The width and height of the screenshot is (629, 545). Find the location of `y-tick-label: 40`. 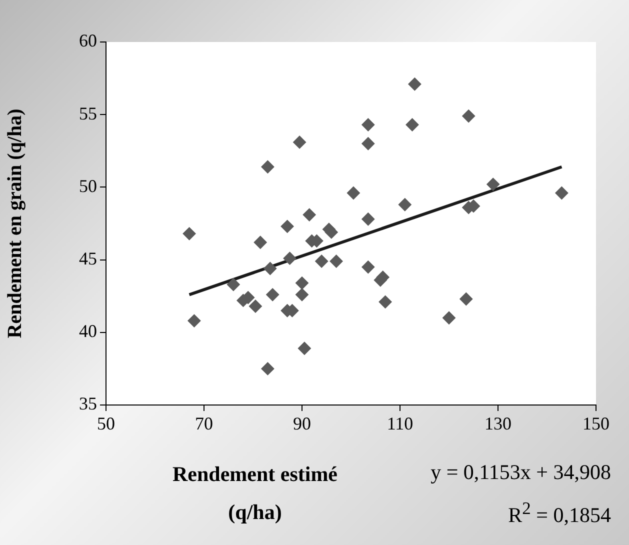

y-tick-label: 40 is located at coordinates (88, 331).